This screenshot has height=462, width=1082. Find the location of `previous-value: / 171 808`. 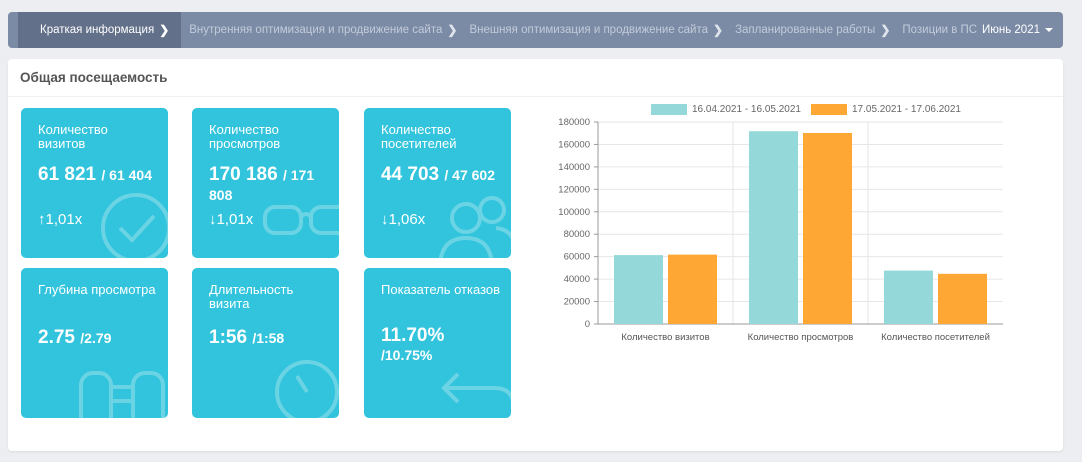

previous-value: / 171 808 is located at coordinates (262, 185).